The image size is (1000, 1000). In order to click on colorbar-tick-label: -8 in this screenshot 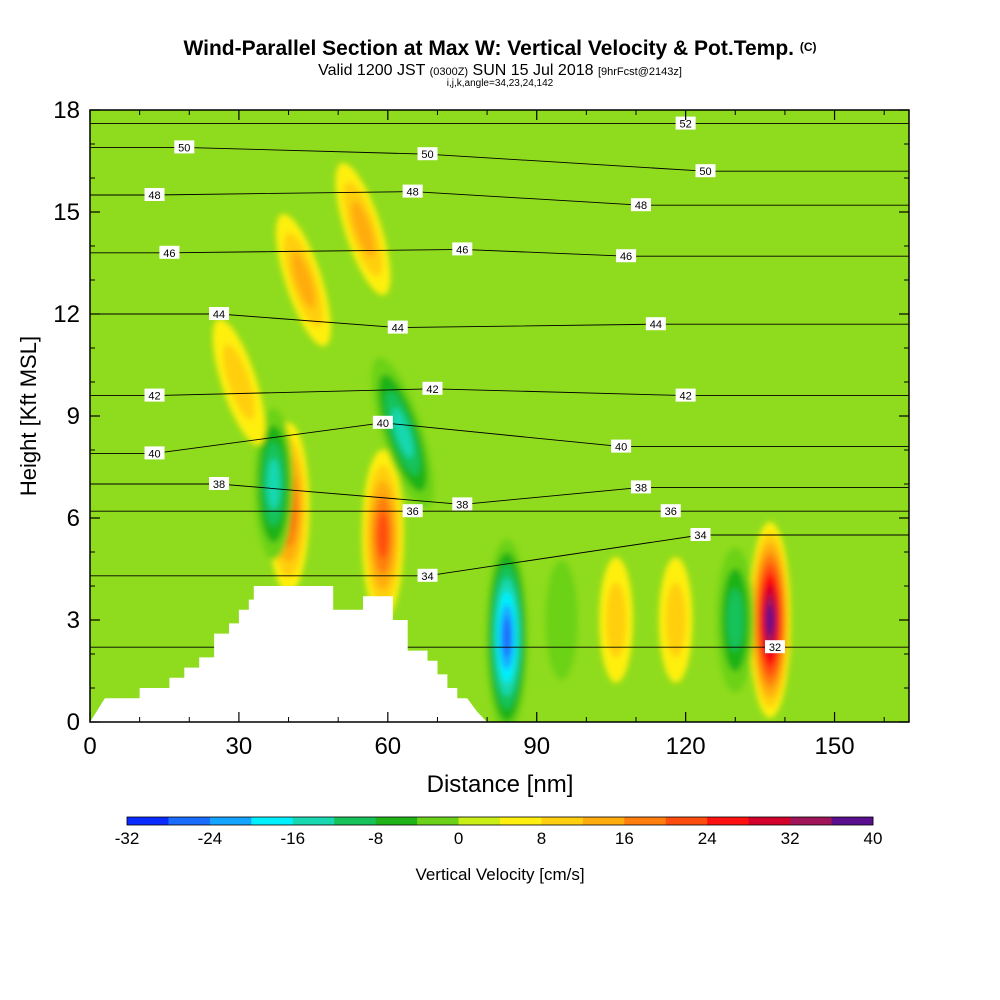, I will do `click(375, 838)`.